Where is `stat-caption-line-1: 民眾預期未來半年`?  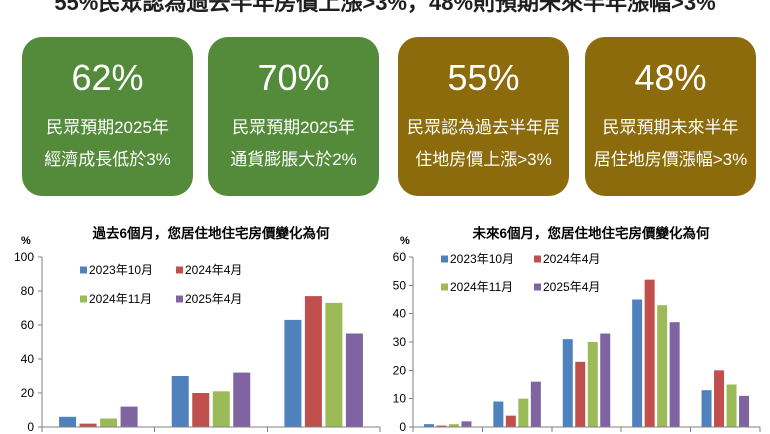 stat-caption-line-1: 民眾預期未來半年 is located at coordinates (670, 127).